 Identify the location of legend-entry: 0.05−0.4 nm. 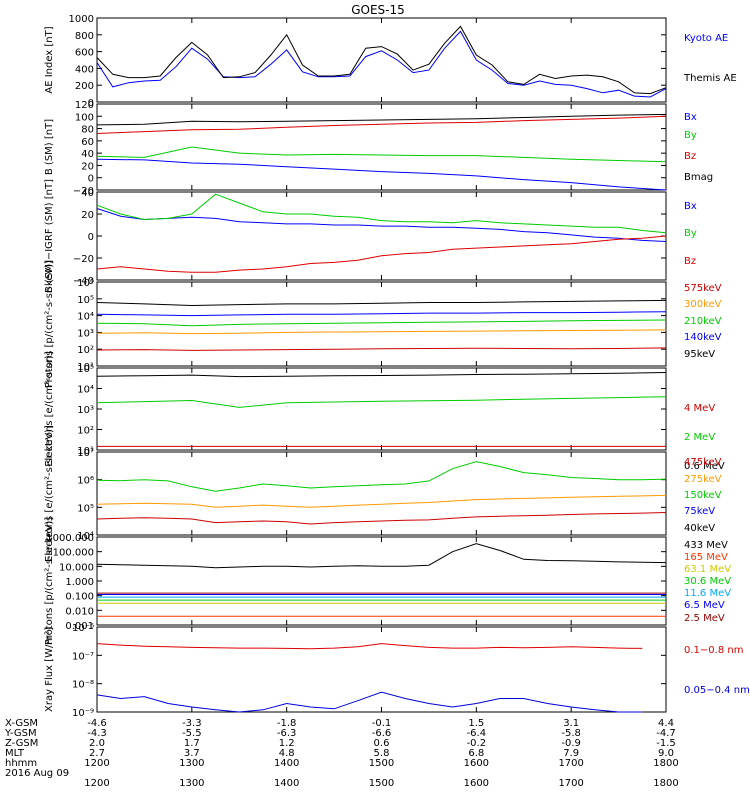
(717, 690).